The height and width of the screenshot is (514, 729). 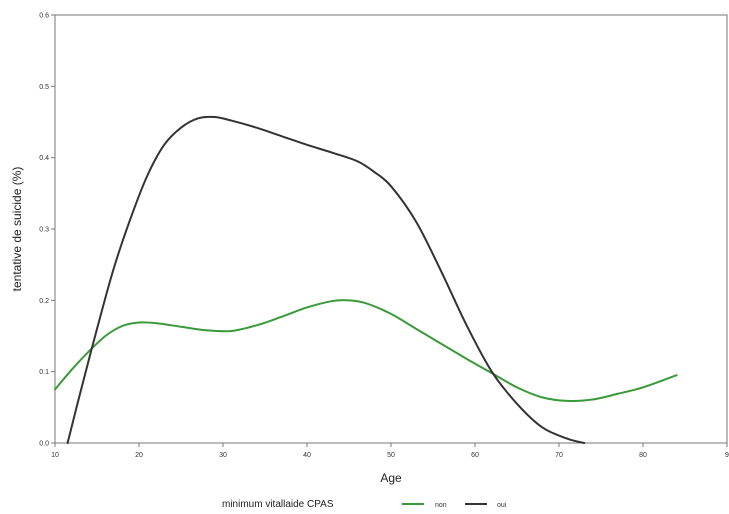 I want to click on legend-title: minimum vitallaide CPAS, so click(x=278, y=504).